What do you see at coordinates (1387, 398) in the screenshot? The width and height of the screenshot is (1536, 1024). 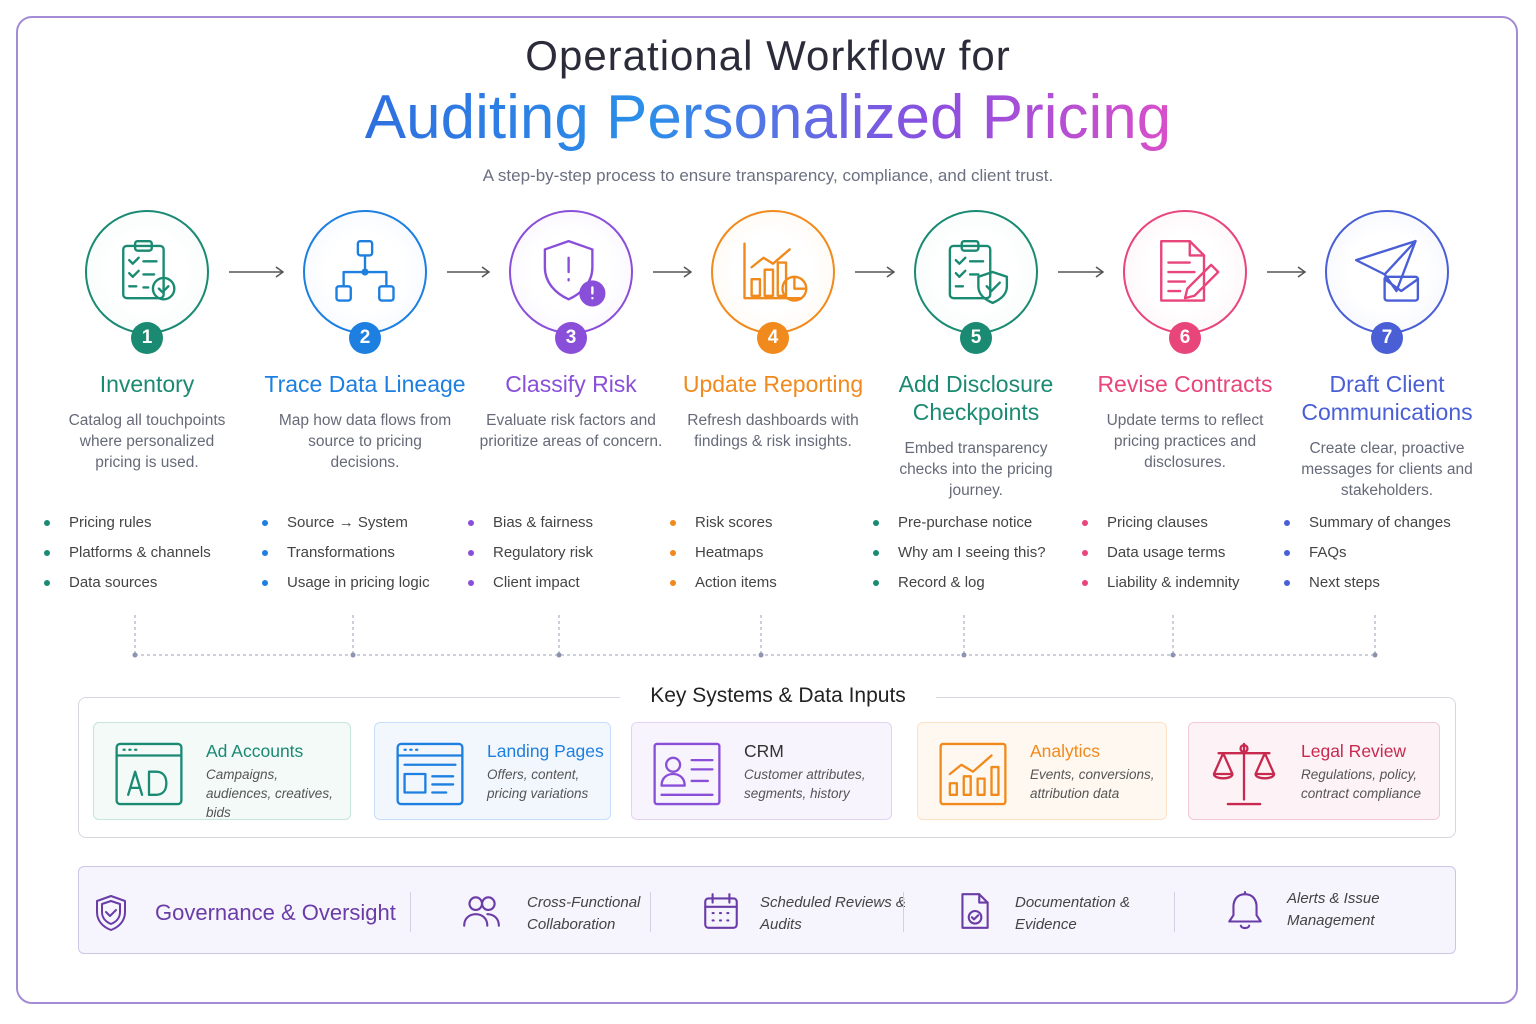 I see `step-title: Draft Client Communications` at bounding box center [1387, 398].